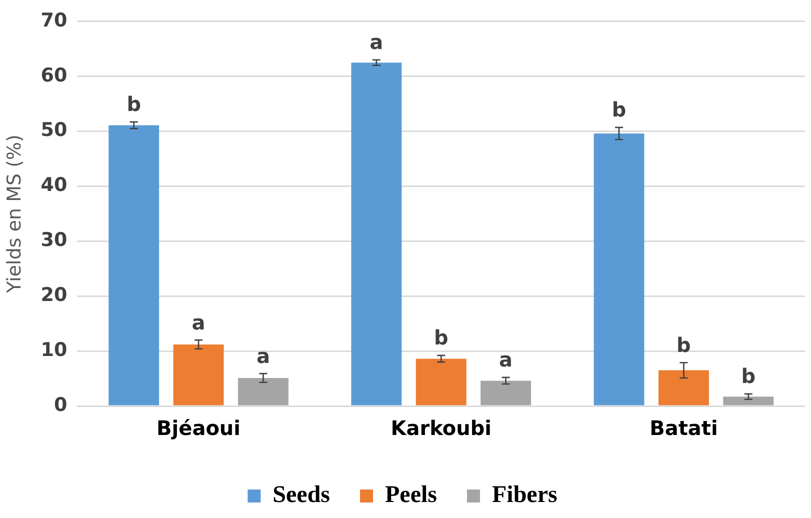  What do you see at coordinates (411, 495) in the screenshot?
I see `legend-label: Peels` at bounding box center [411, 495].